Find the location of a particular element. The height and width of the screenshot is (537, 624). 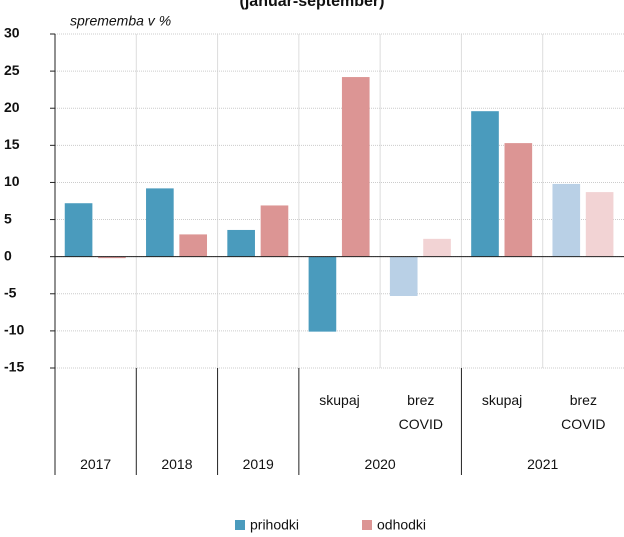

x-group-label: 2019 is located at coordinates (258, 464).